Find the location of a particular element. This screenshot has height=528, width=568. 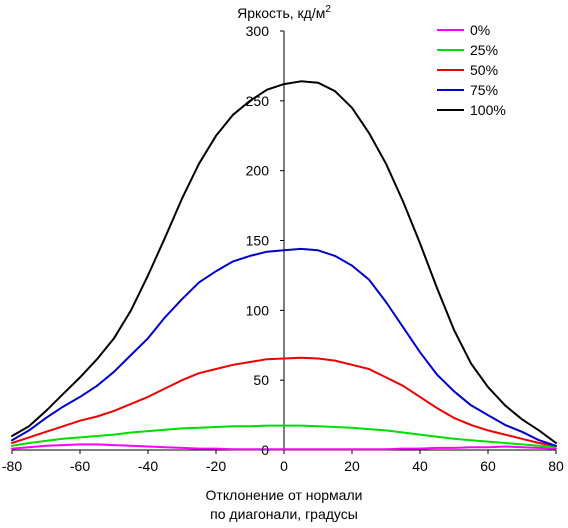

y-axis-title-superscript: 2 is located at coordinates (328, 9).